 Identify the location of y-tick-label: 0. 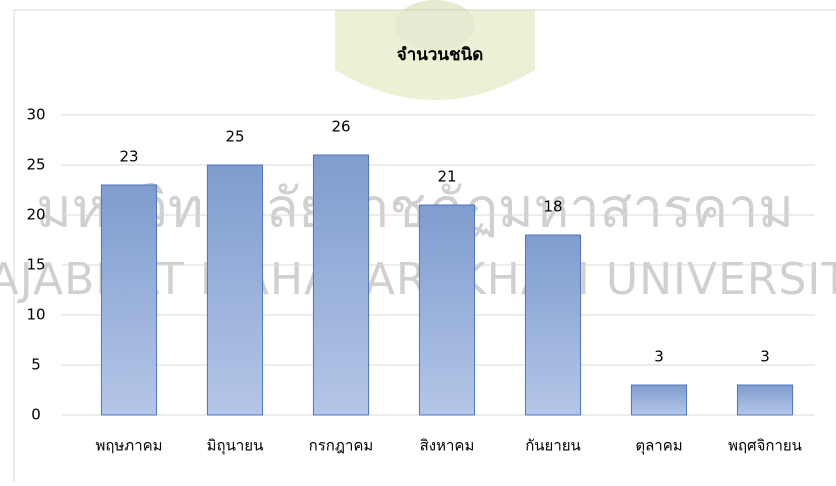
(36, 415).